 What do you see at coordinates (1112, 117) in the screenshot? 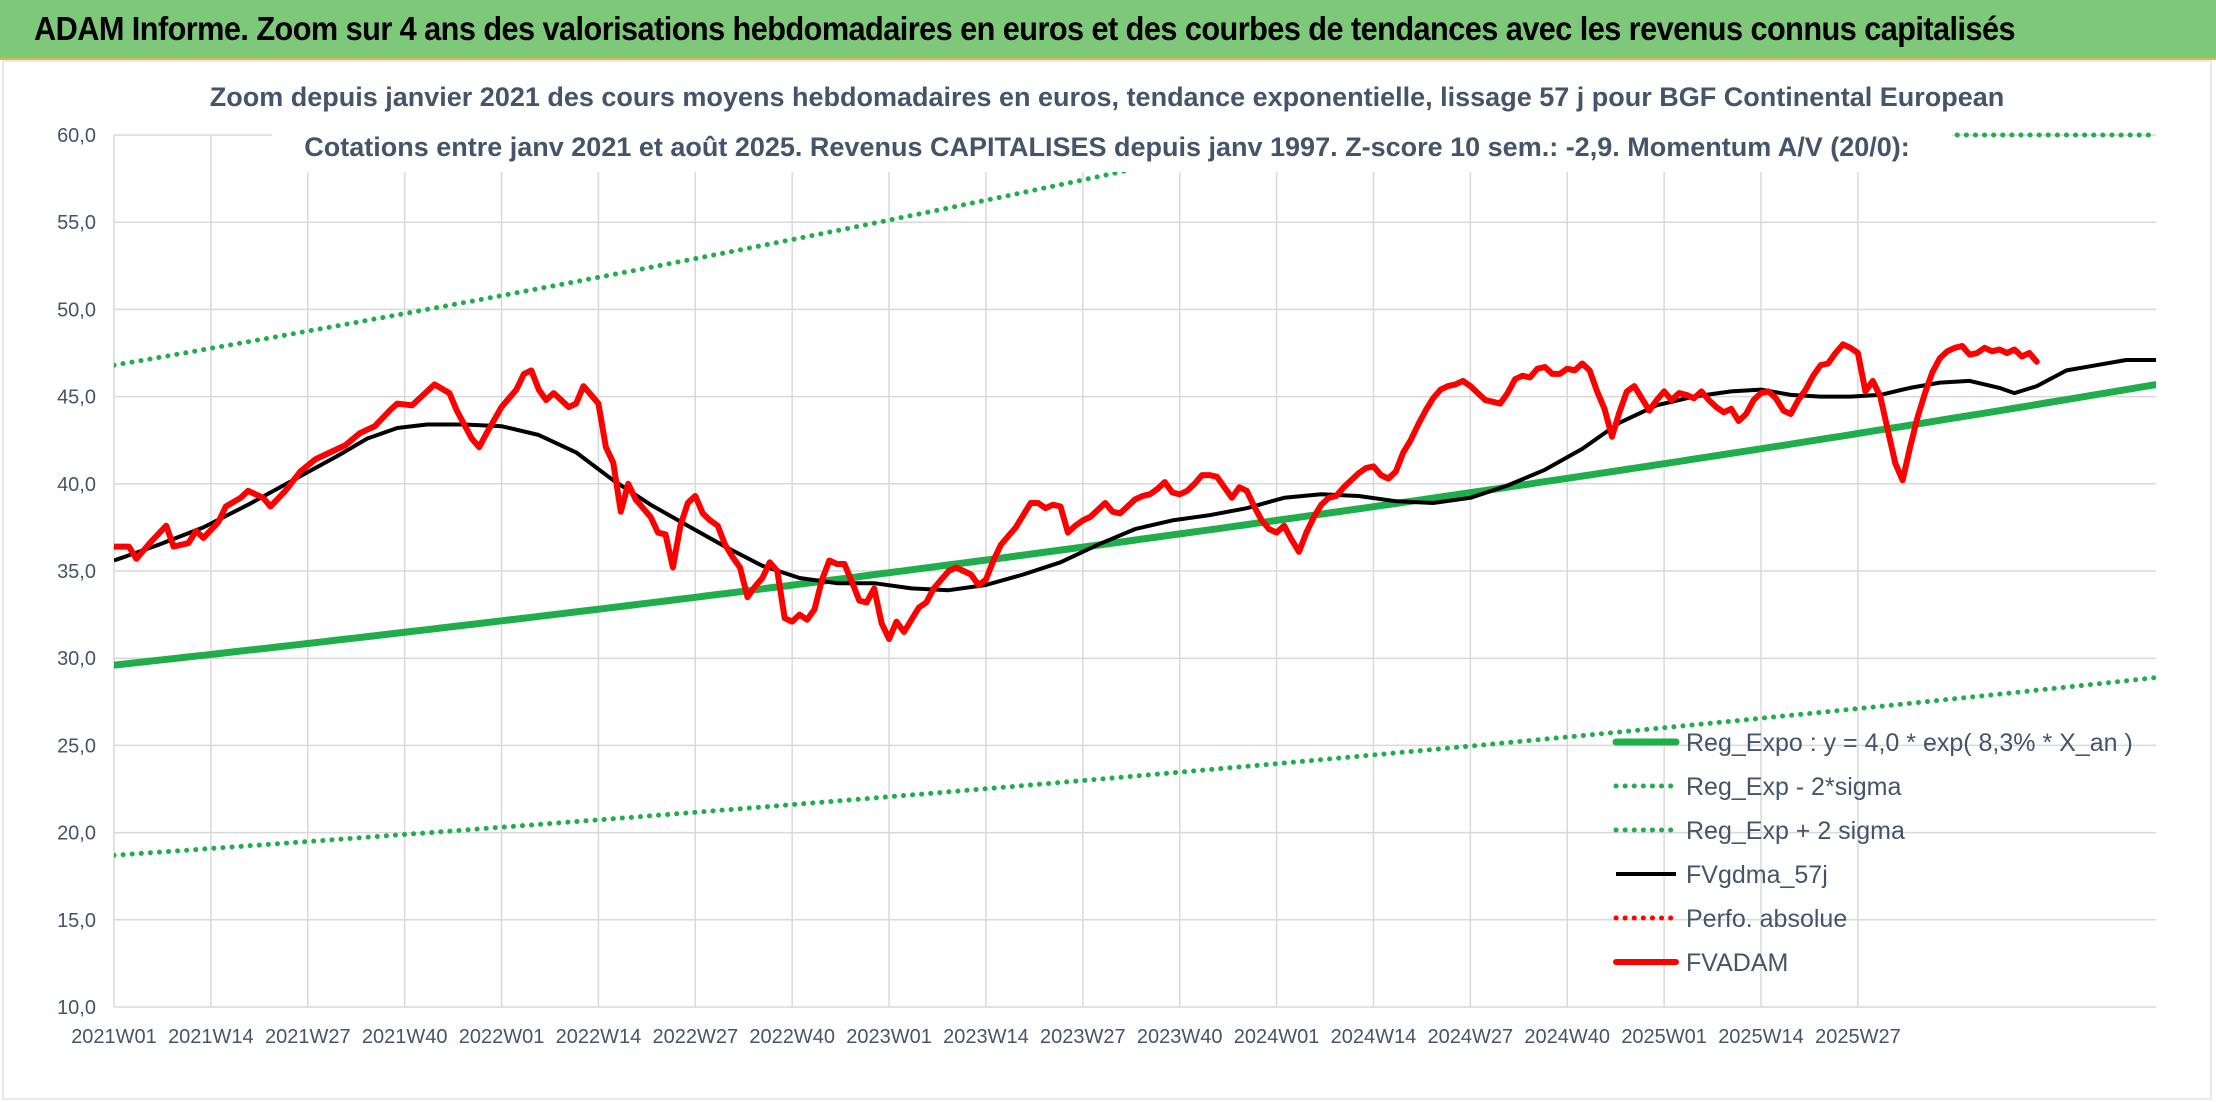
I see `title-background` at bounding box center [1112, 117].